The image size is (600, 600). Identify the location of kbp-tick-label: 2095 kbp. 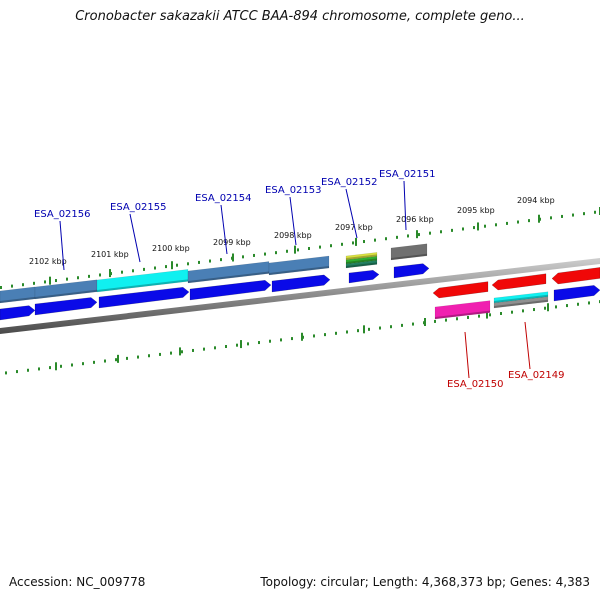
(476, 210).